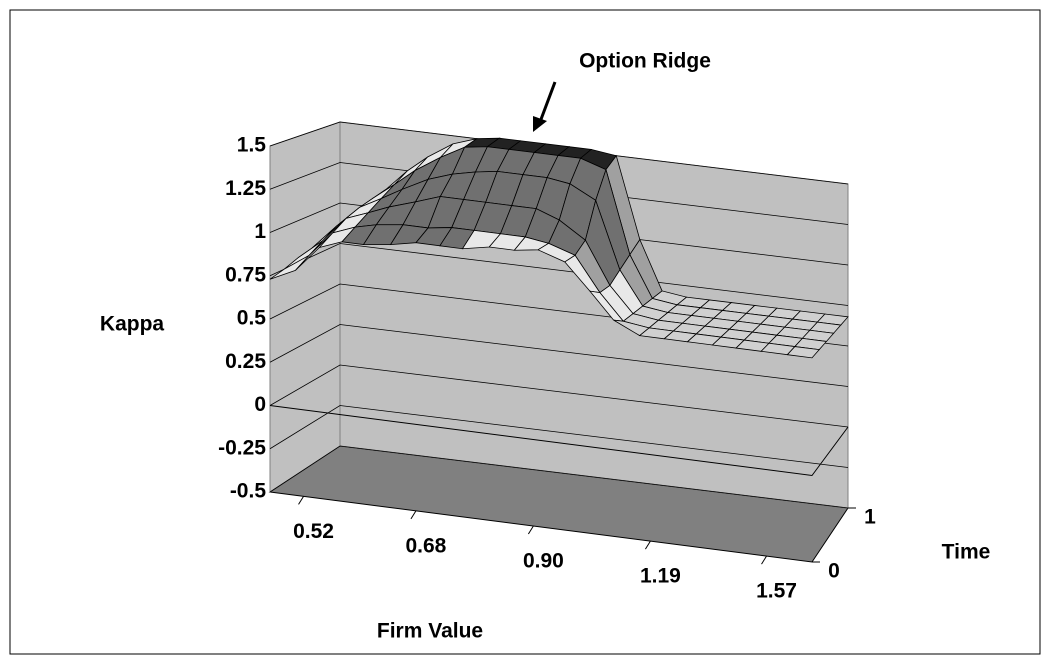 Image resolution: width=1050 pixels, height=664 pixels. What do you see at coordinates (132, 324) in the screenshot?
I see `y-axis-title: Kappa` at bounding box center [132, 324].